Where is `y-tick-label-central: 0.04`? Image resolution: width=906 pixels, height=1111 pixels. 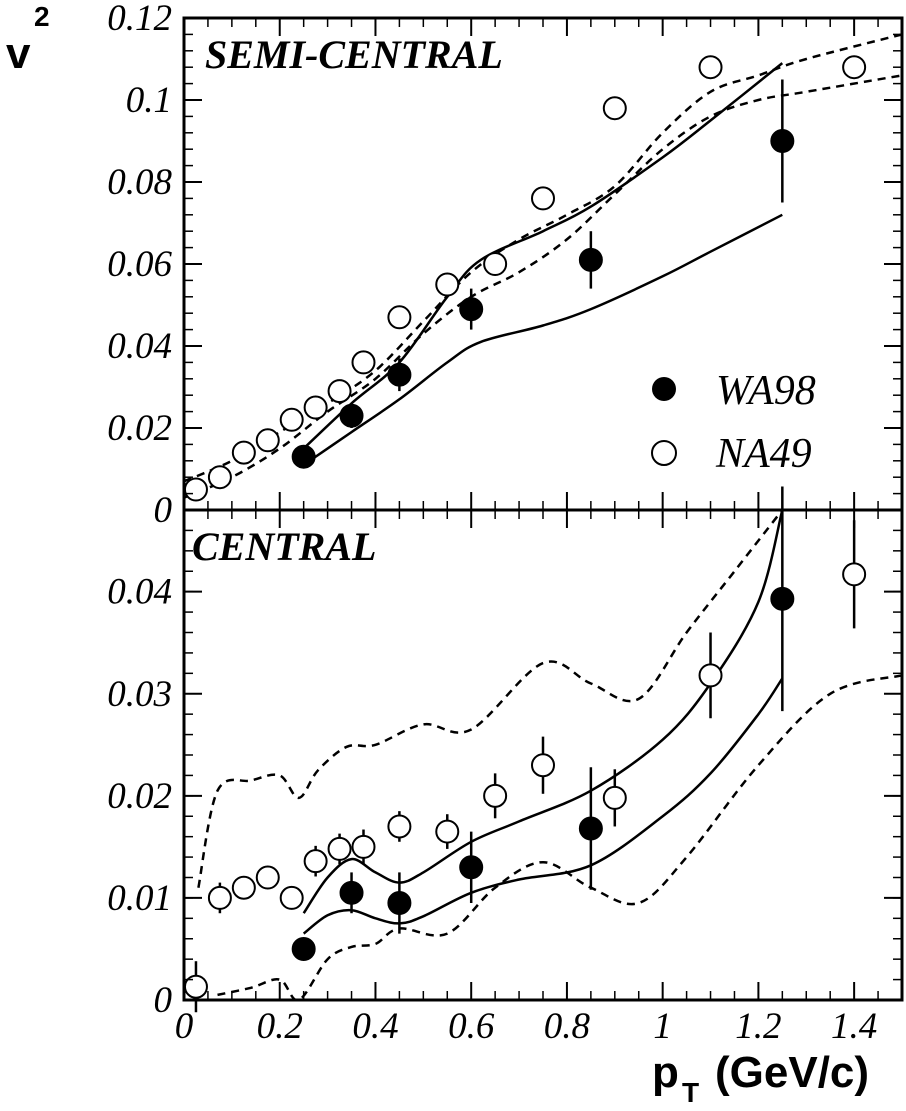 y-tick-label-central: 0.04 is located at coordinates (139, 592).